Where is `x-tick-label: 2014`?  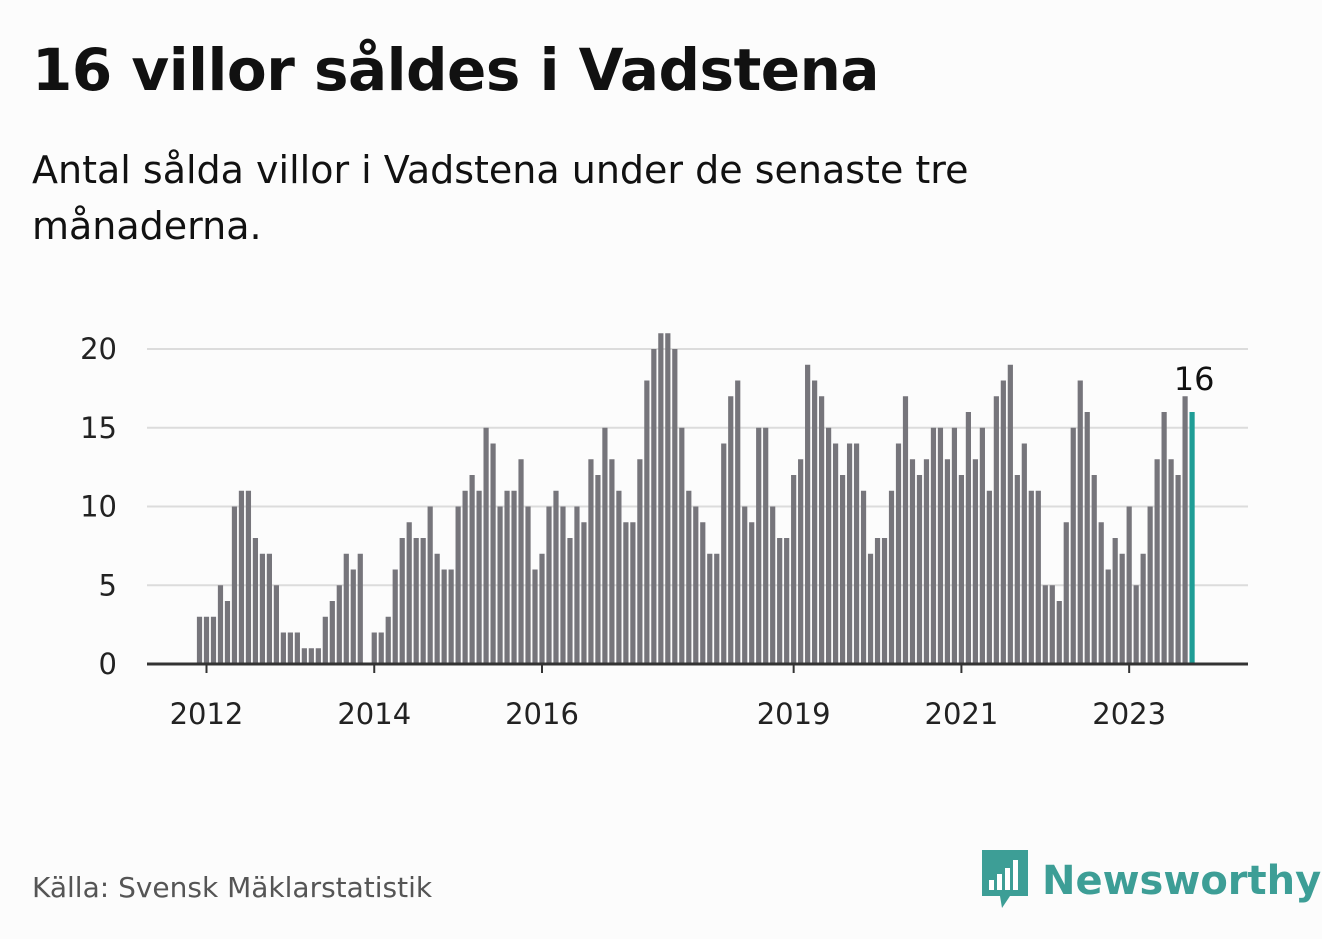
x-tick-label: 2014 is located at coordinates (374, 714).